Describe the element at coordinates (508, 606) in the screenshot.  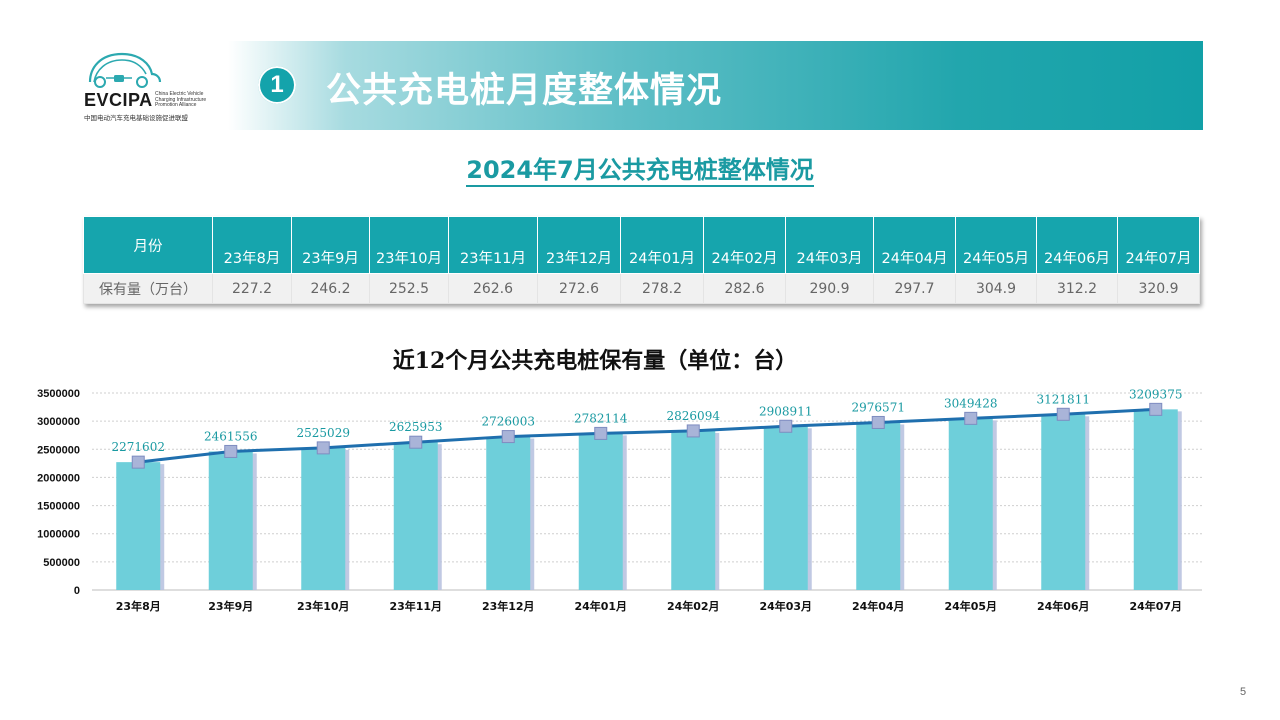
I see `x-tick-label: 23年12月` at that location.